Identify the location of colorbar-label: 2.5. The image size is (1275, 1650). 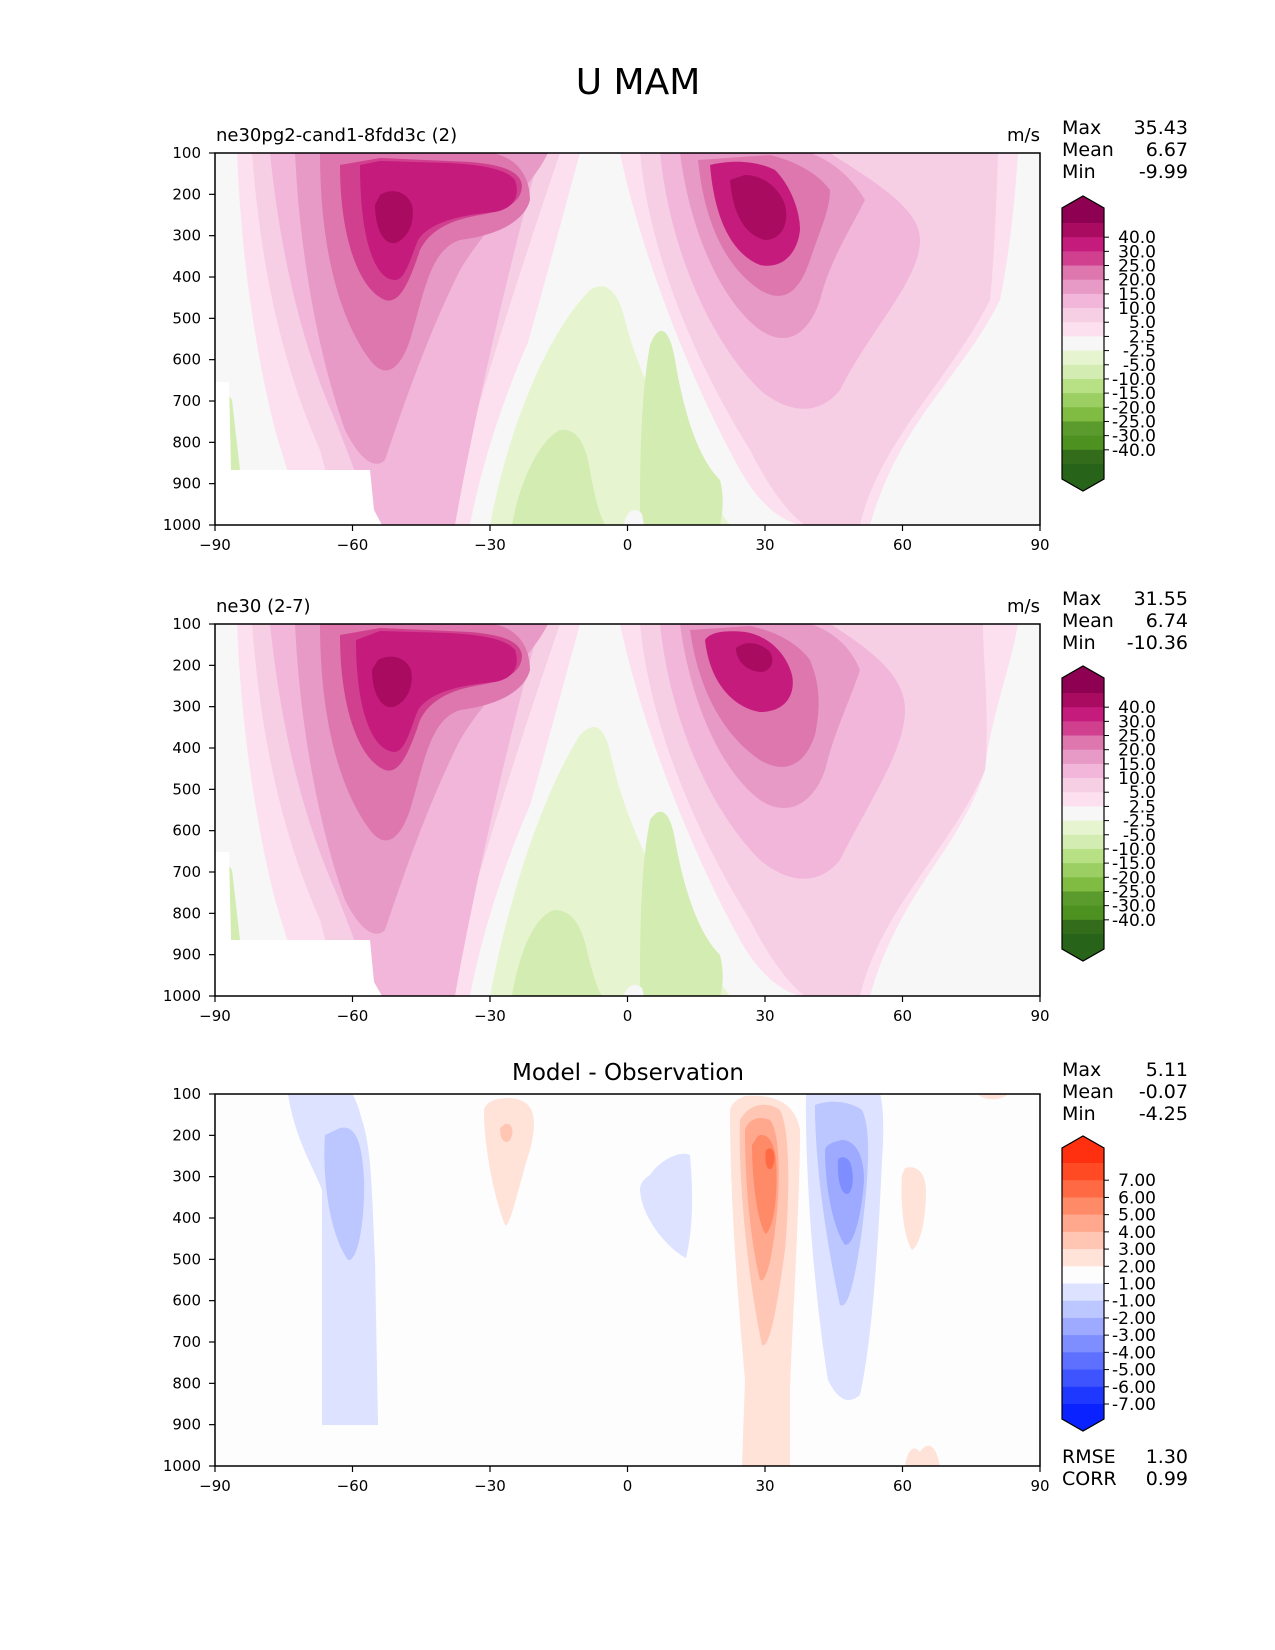
(1142, 807).